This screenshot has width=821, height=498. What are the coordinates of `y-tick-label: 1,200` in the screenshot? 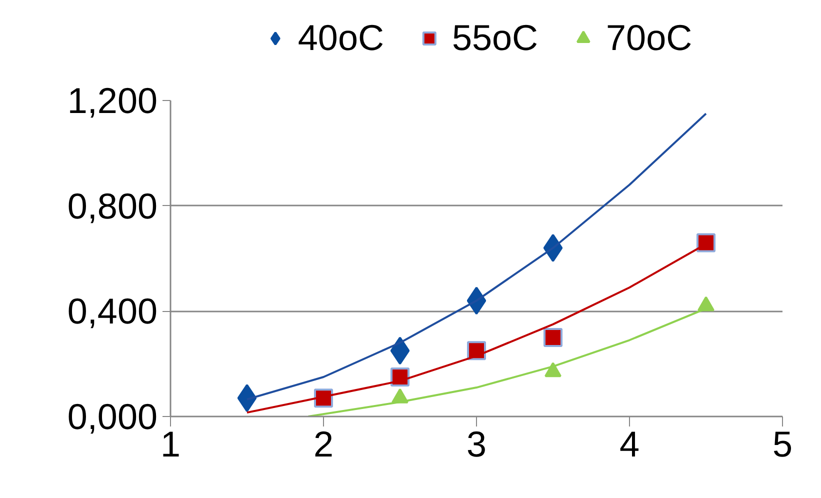 It's located at (112, 100).